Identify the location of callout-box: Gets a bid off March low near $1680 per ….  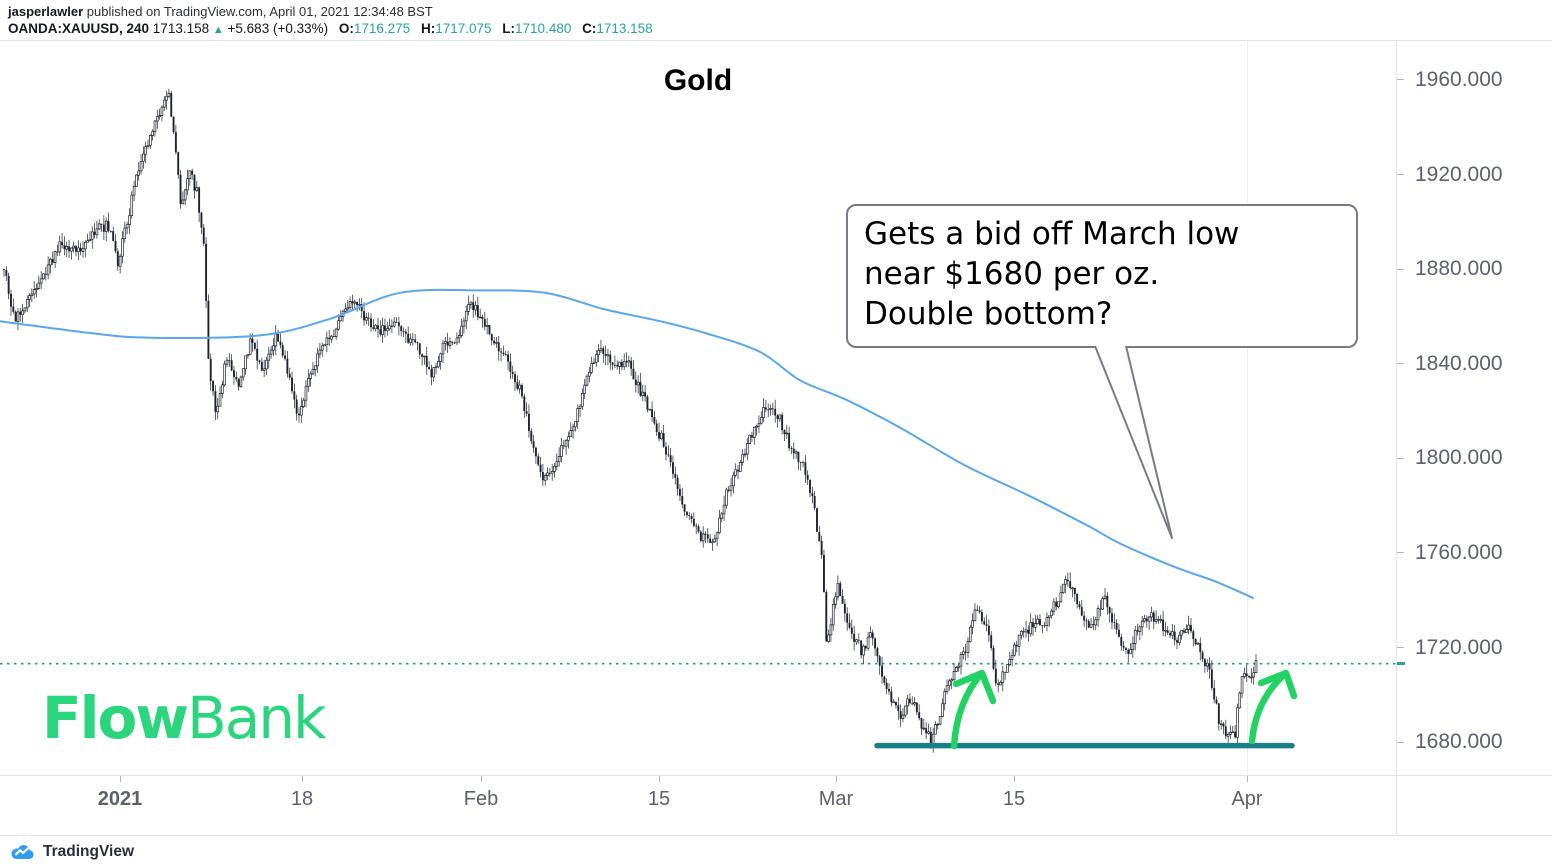
(1102, 276).